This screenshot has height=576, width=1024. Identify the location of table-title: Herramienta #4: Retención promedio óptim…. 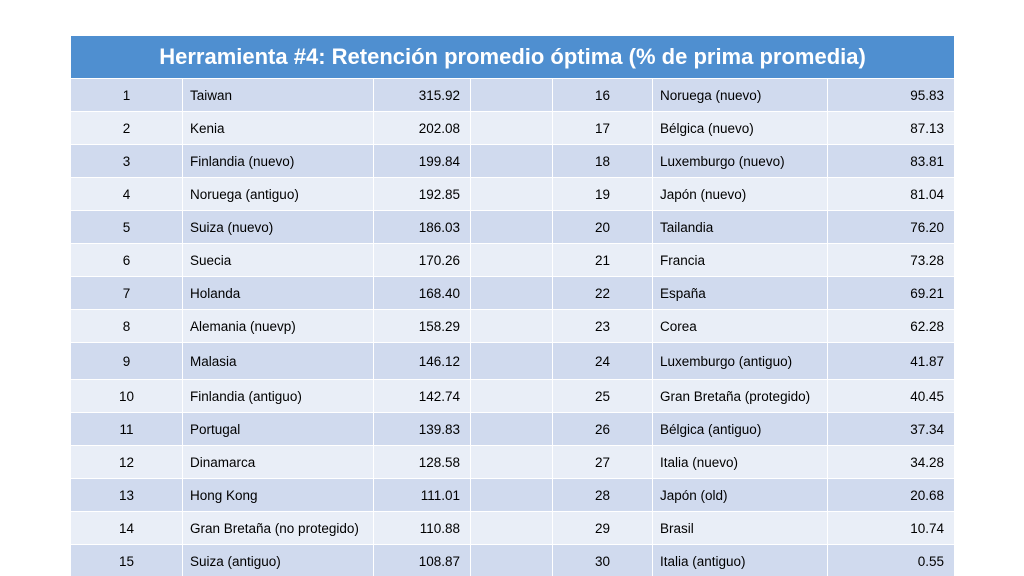
(512, 57).